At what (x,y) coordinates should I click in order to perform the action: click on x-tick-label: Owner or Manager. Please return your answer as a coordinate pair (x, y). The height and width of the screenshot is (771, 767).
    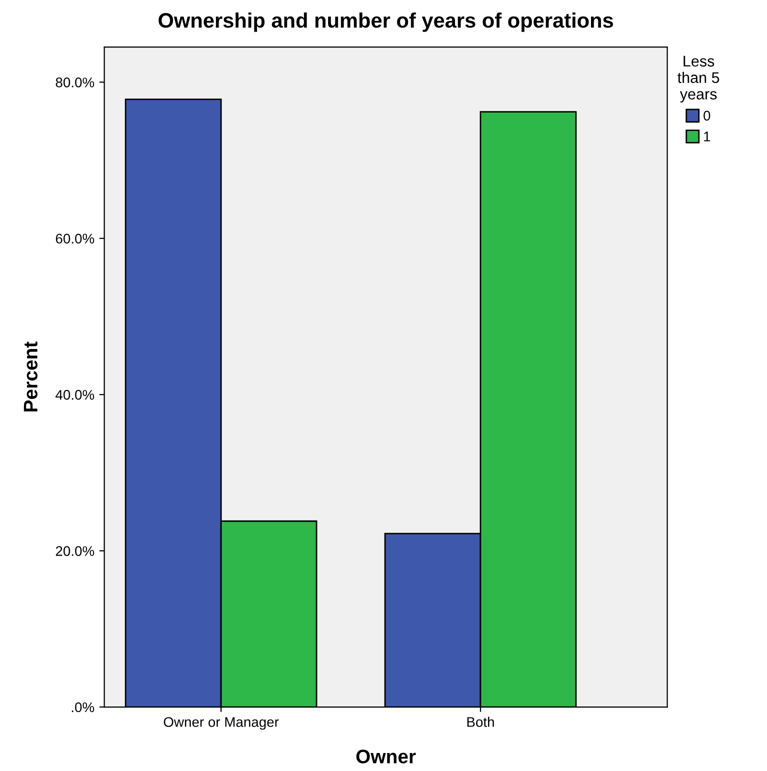
    Looking at the image, I should click on (221, 723).